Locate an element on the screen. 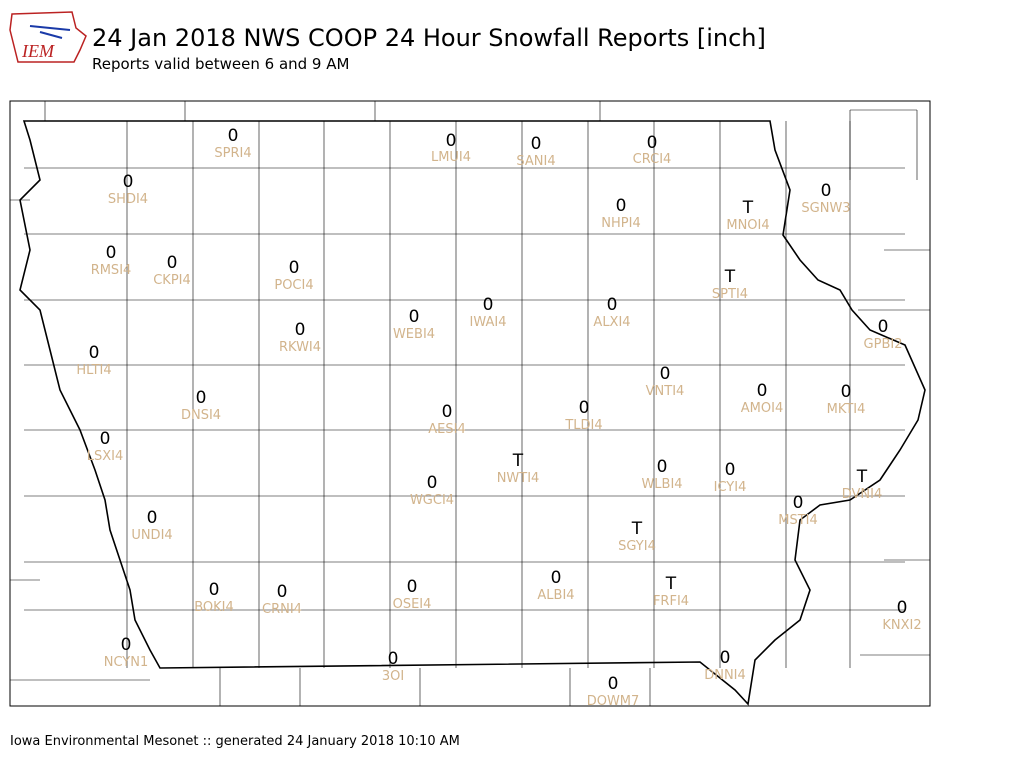  station-id: MKTI4 is located at coordinates (846, 409).